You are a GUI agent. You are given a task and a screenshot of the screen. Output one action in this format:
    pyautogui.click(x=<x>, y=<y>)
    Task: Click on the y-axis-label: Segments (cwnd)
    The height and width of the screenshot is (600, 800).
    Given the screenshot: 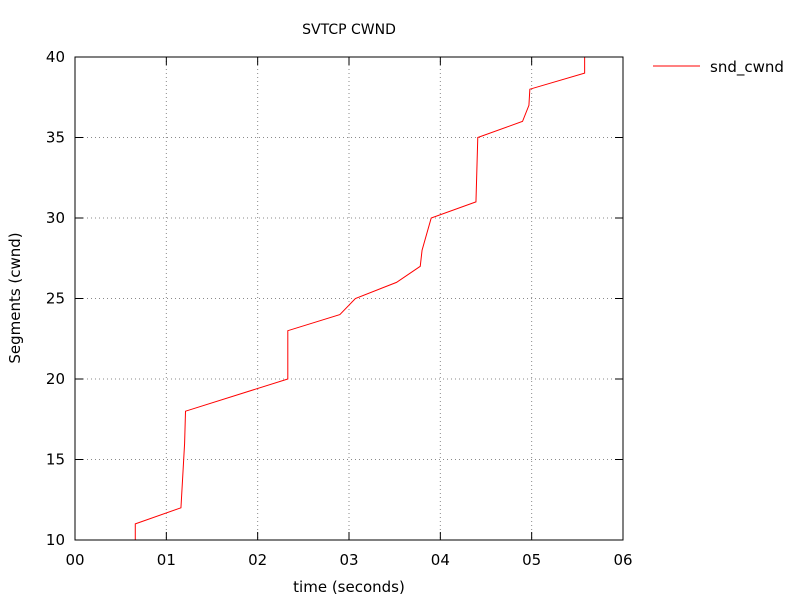 What is the action you would take?
    pyautogui.click(x=15, y=297)
    